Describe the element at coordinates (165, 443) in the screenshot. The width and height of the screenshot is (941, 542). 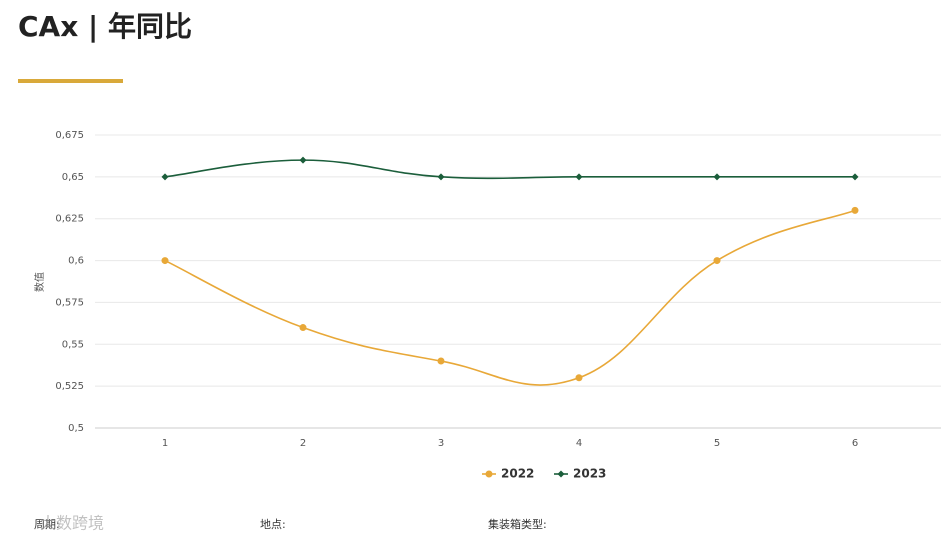
I see `x-tick-label: 1` at that location.